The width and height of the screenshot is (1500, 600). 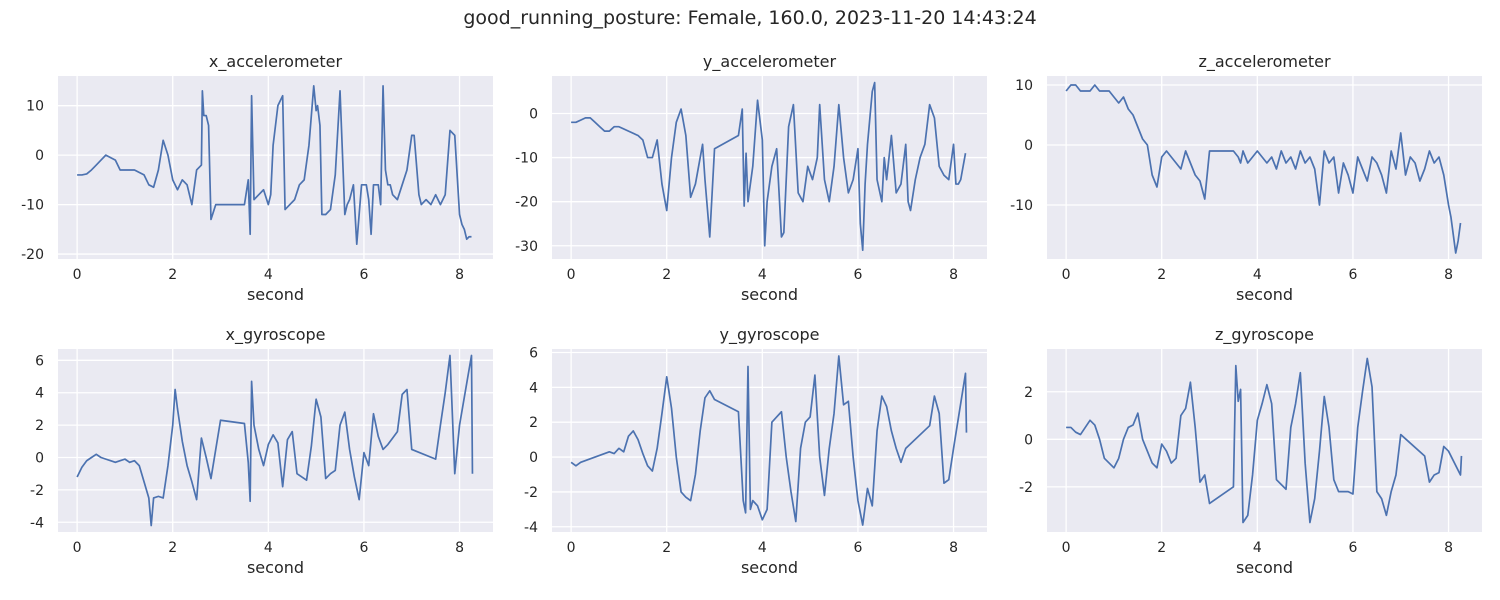 I want to click on subplot-title: z_gyroscope, so click(x=1264, y=335).